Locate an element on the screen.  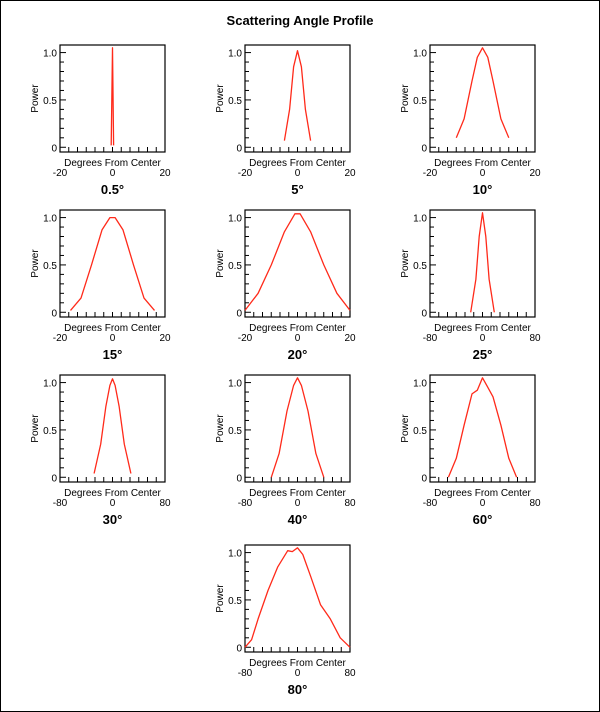
chart-title: Scattering Angle Profile is located at coordinates (300, 20).